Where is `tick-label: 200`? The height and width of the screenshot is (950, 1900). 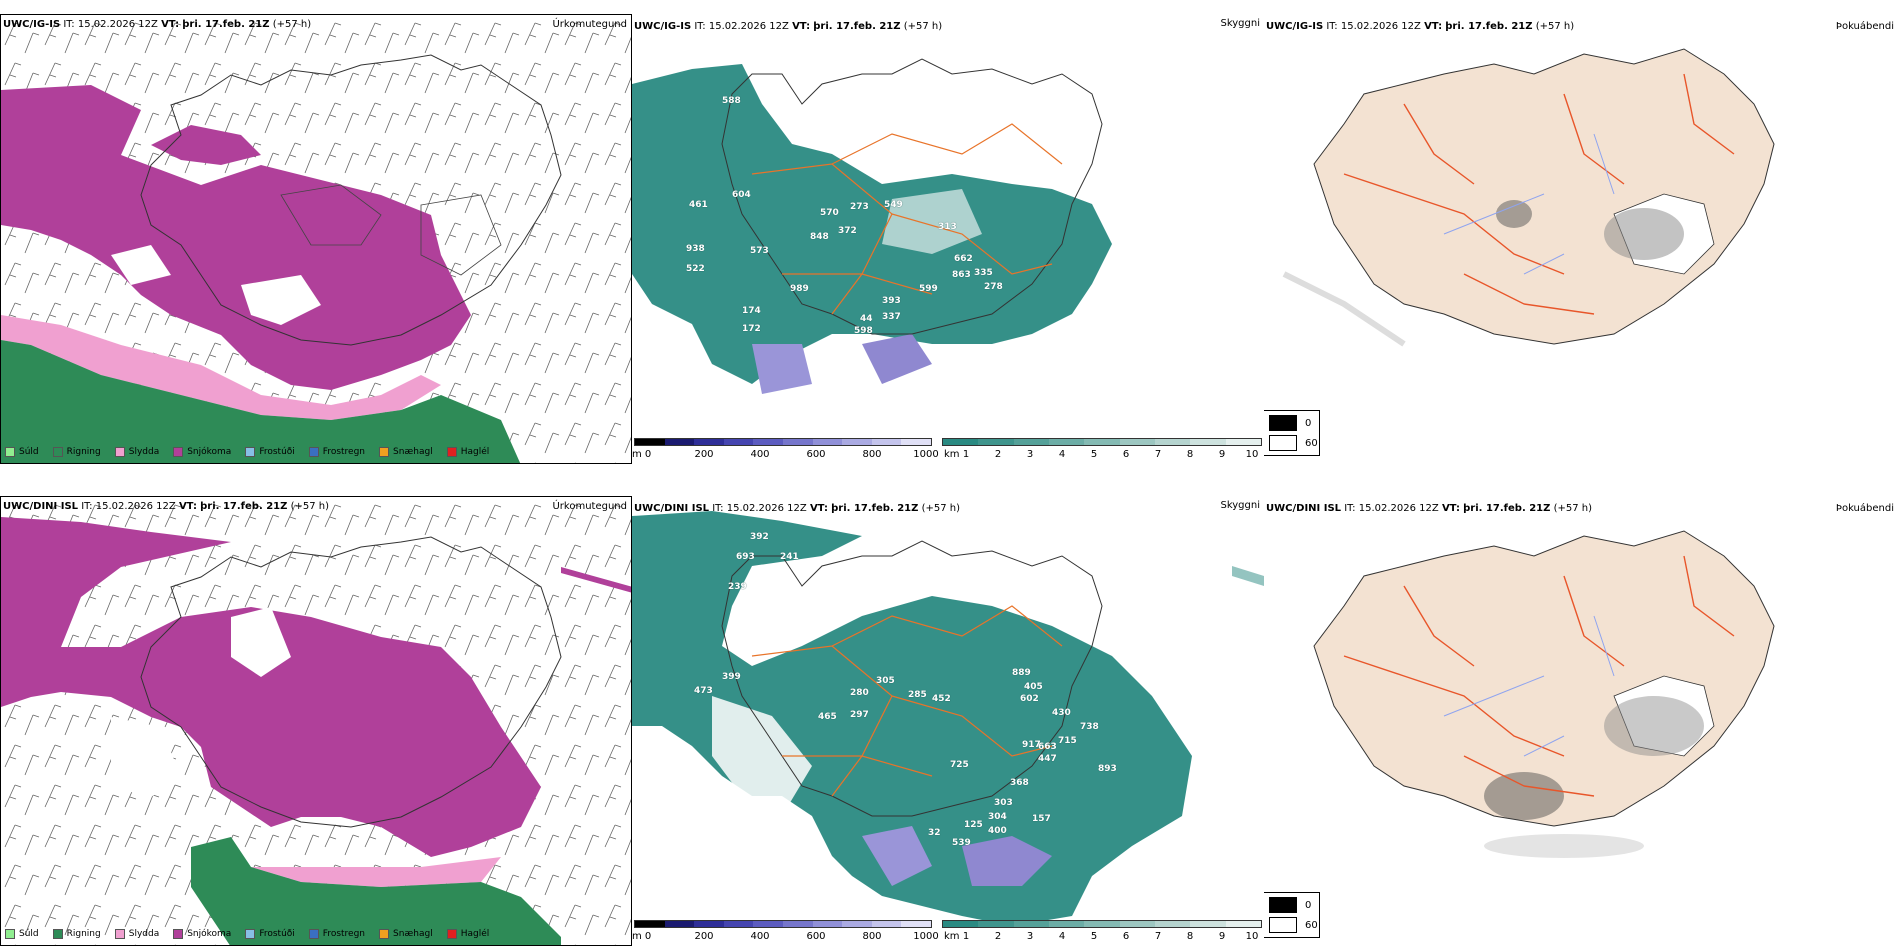 tick-label: 200 is located at coordinates (704, 936).